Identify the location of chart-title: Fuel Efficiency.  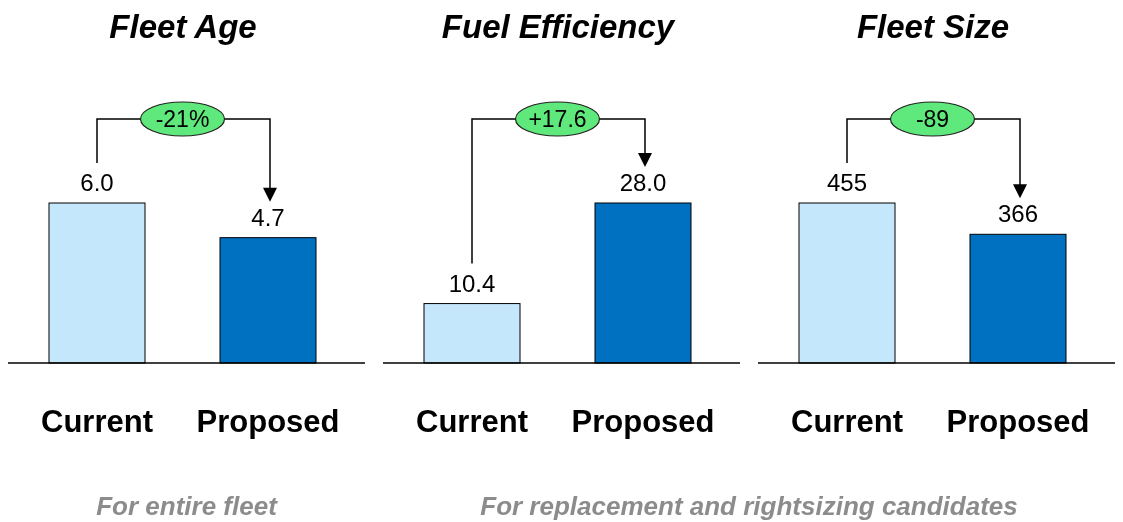
(558, 26).